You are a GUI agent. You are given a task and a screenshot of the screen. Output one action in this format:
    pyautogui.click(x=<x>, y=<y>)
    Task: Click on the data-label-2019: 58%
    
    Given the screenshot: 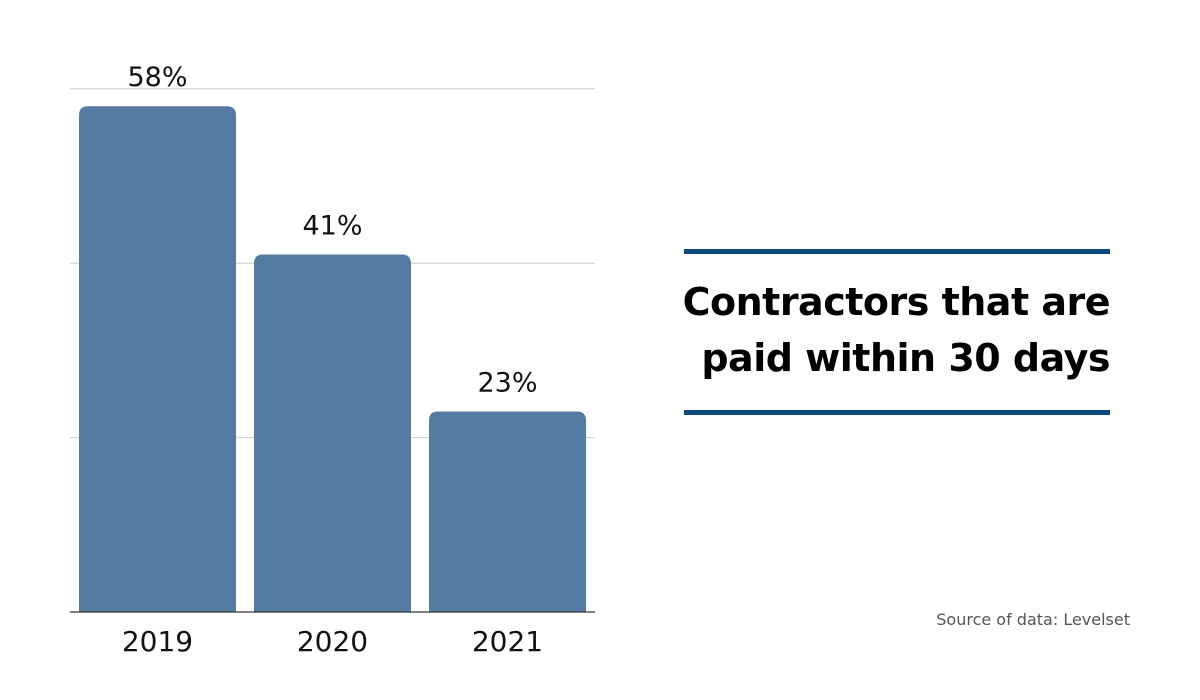 What is the action you would take?
    pyautogui.click(x=157, y=77)
    